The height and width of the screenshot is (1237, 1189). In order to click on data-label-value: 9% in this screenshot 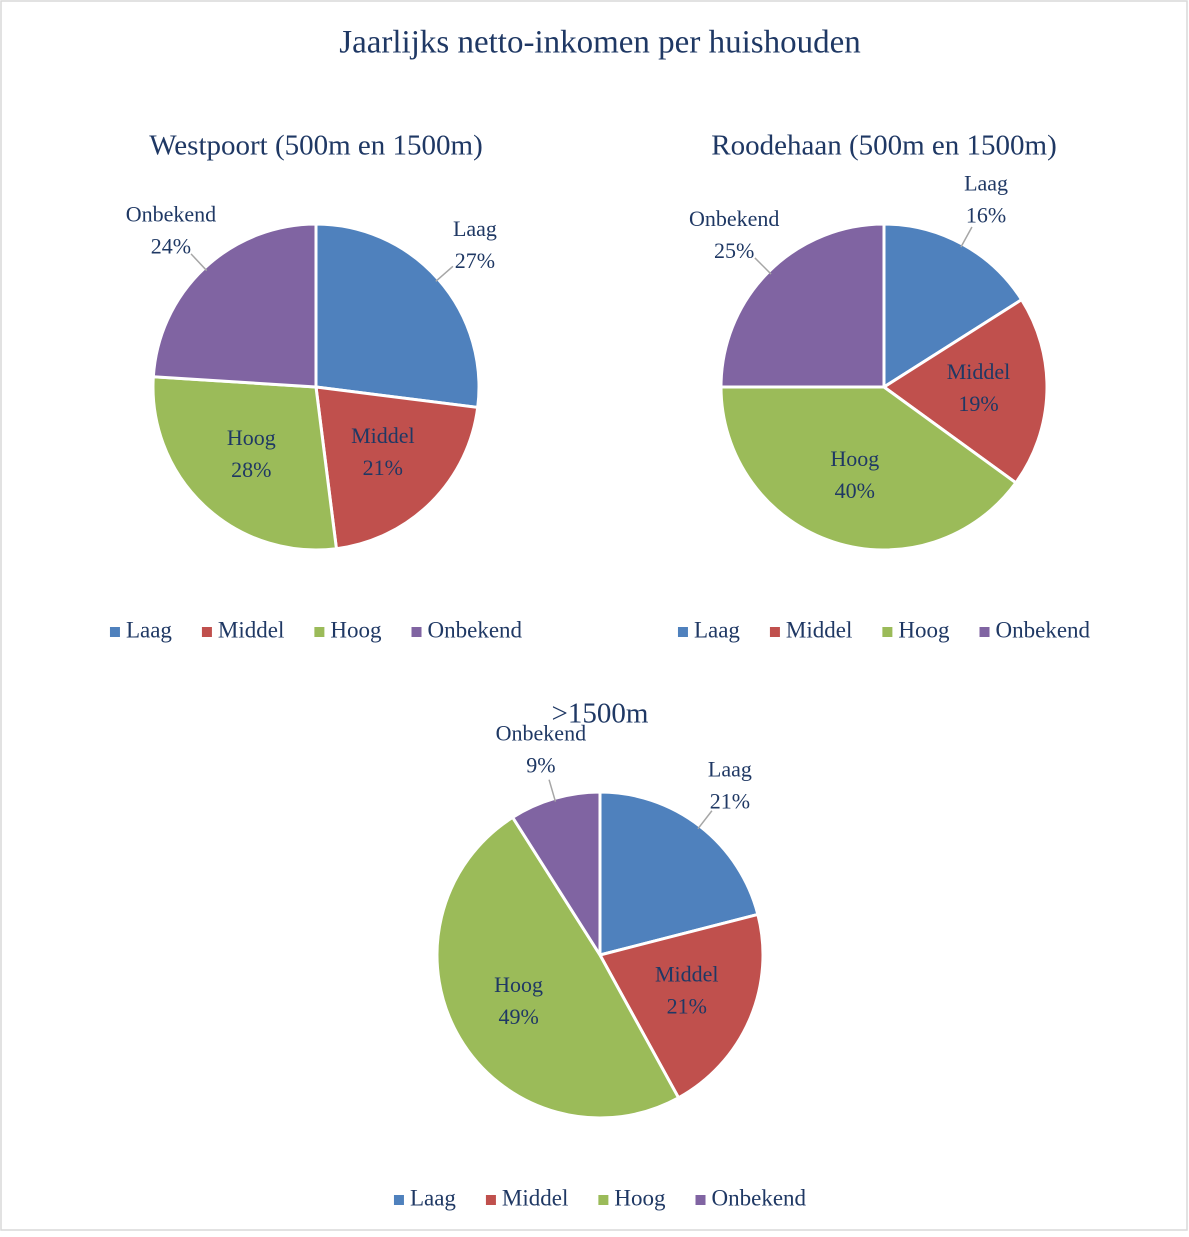, I will do `click(540, 765)`.